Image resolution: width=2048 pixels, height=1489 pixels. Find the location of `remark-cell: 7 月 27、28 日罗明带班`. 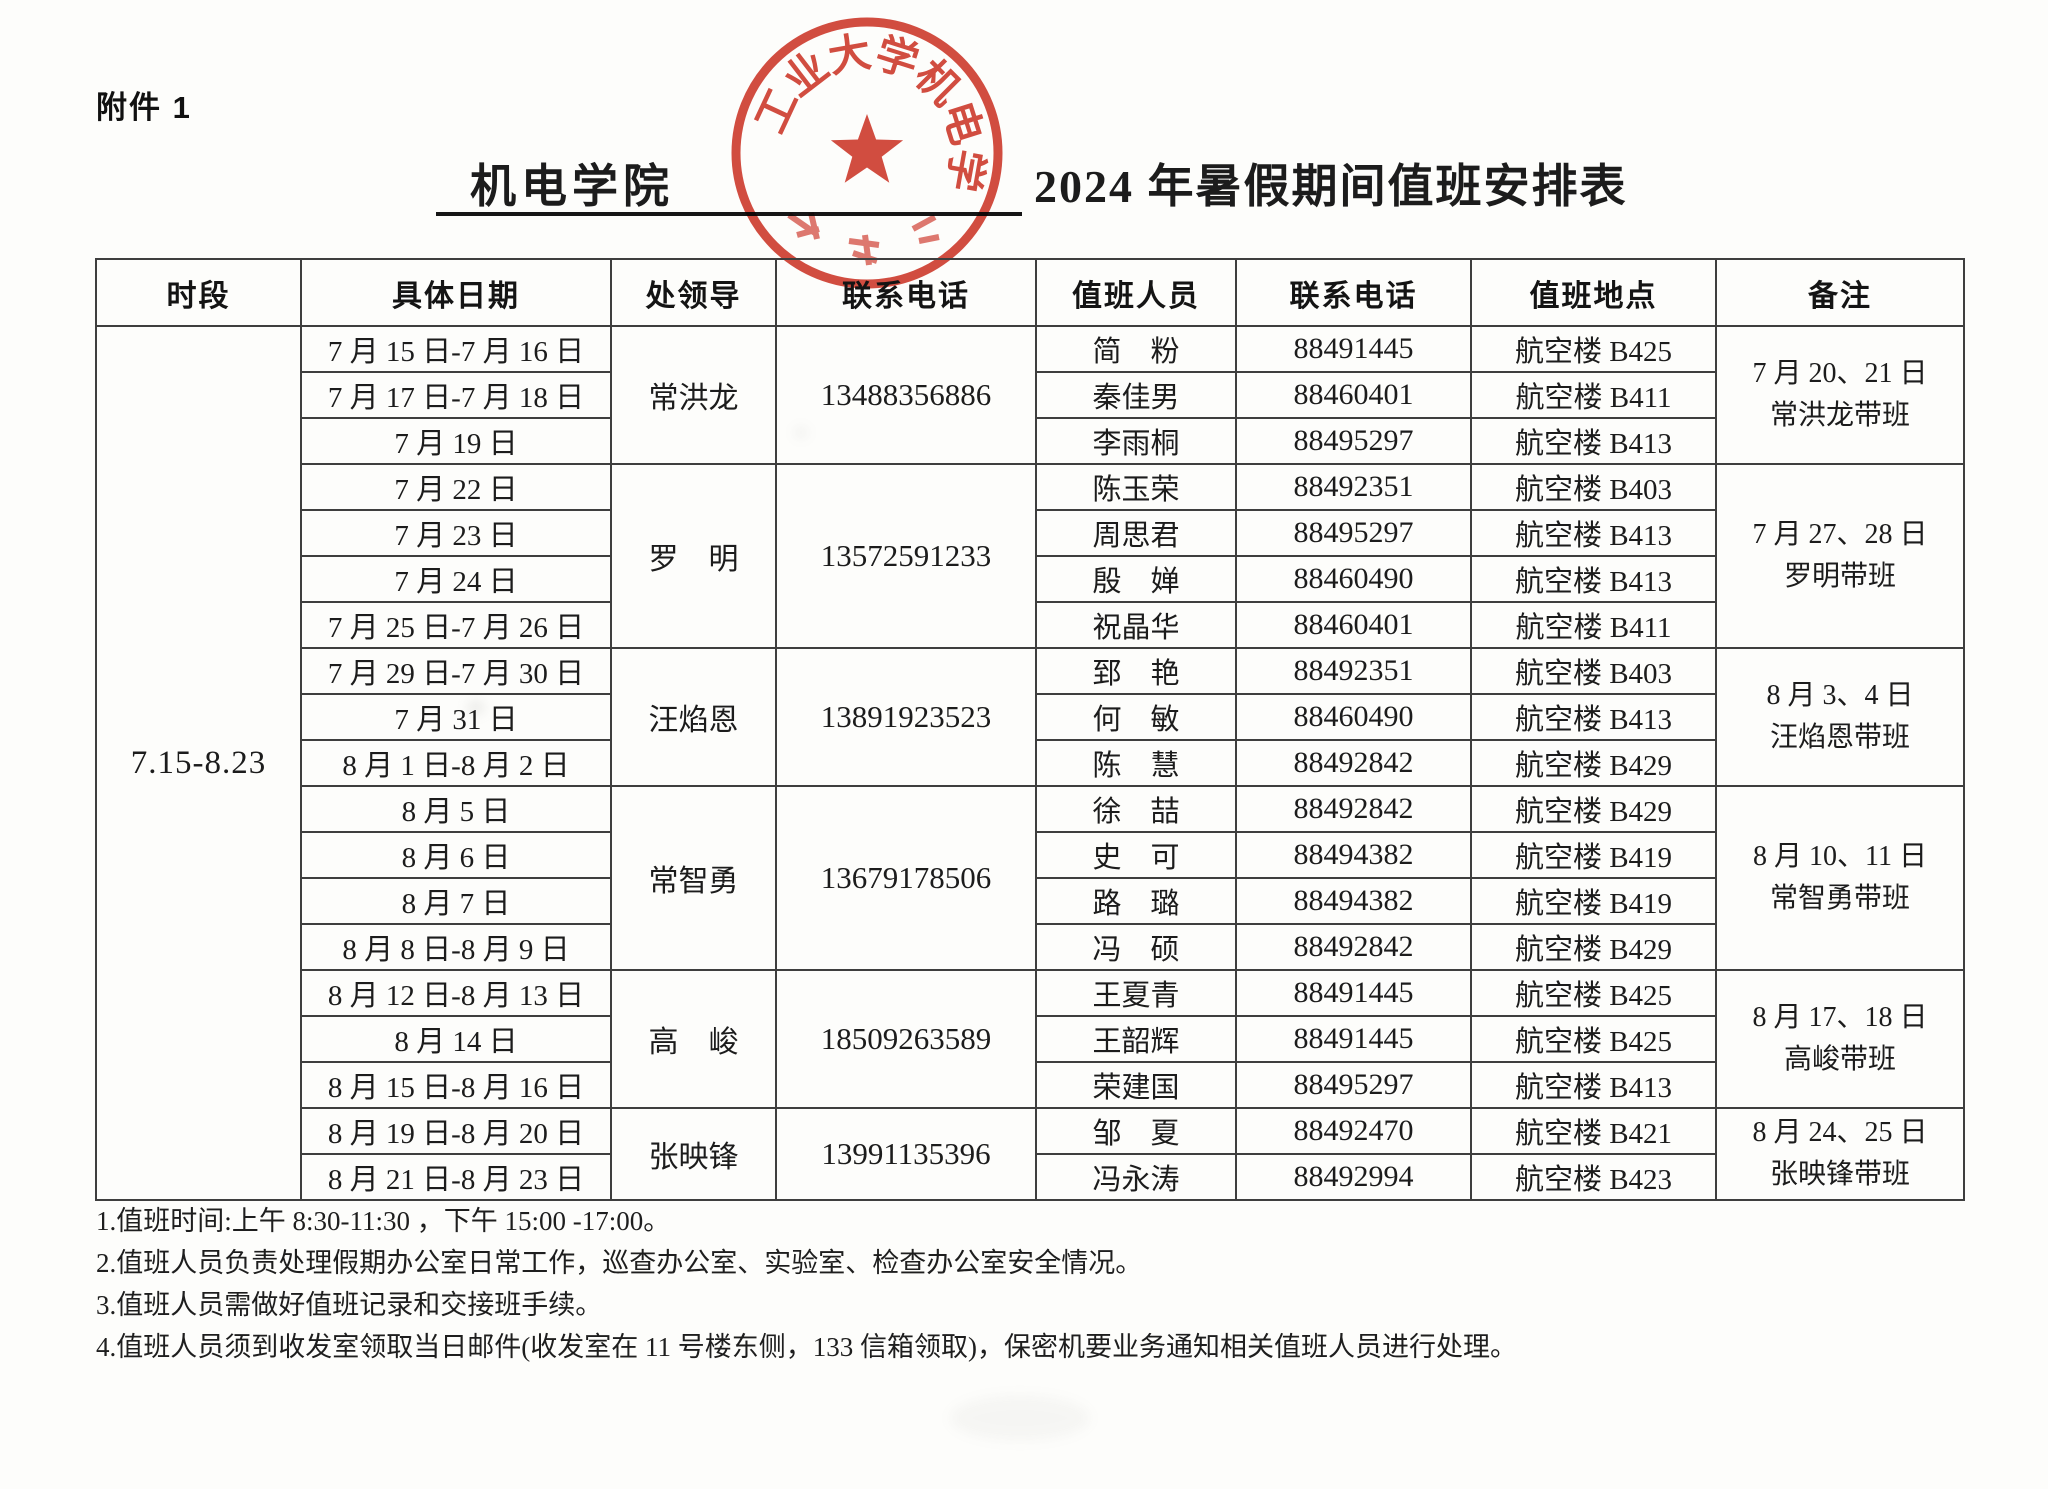

remark-cell: 7 月 27、28 日罗明带班 is located at coordinates (1840, 556).